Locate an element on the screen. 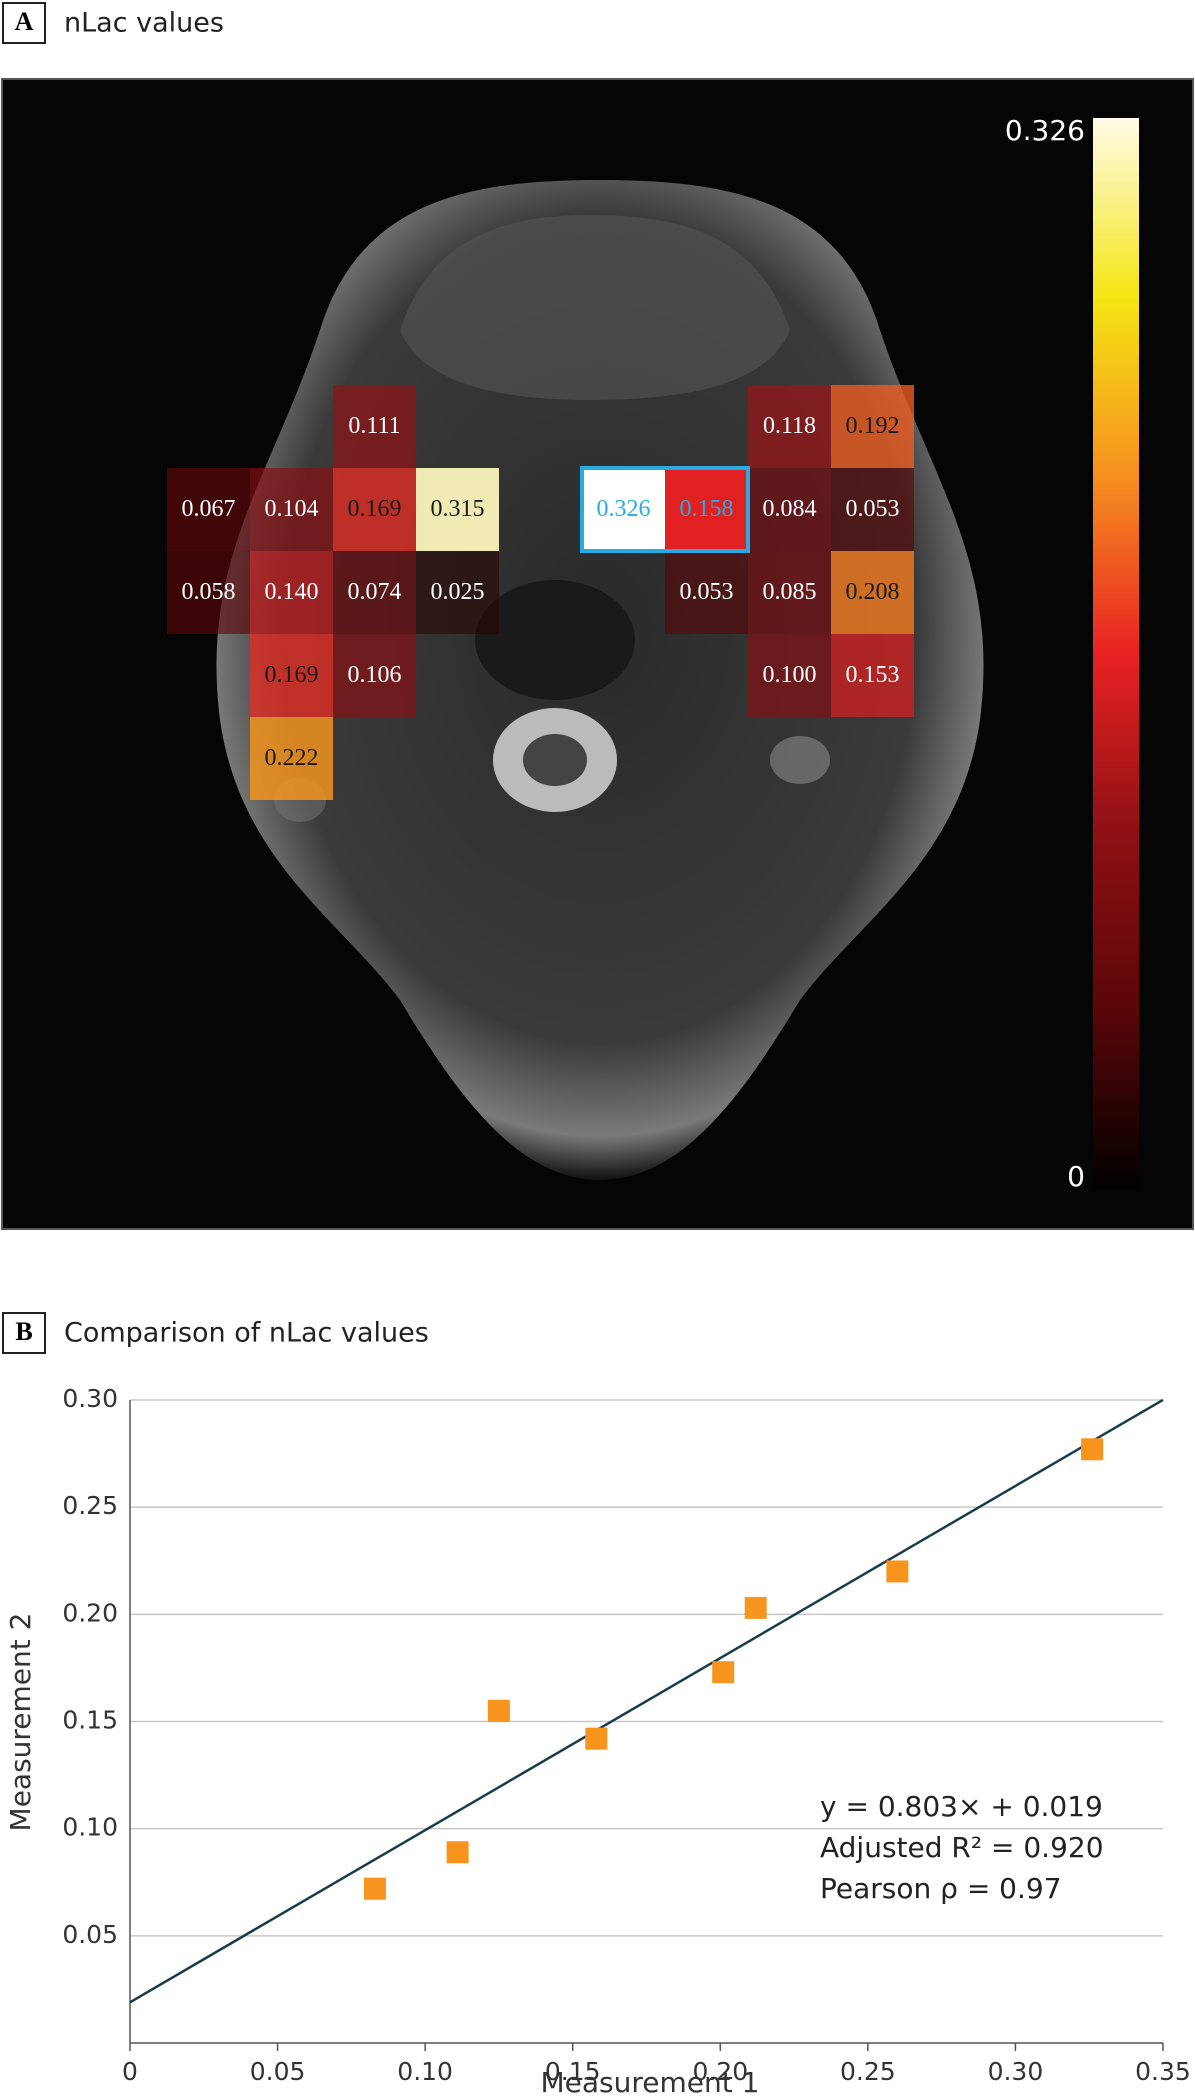 The height and width of the screenshot is (2100, 1195). cell-label: 0.067 is located at coordinates (209, 509).